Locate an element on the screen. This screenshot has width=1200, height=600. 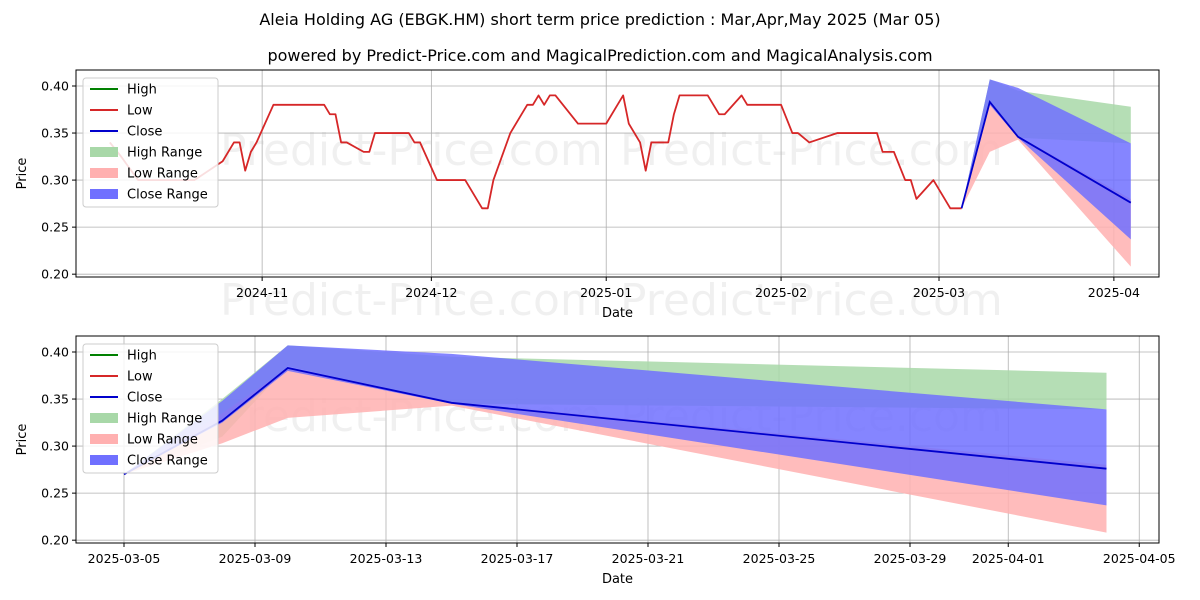
x-tick-label: 2025-03-05 is located at coordinates (124, 558).